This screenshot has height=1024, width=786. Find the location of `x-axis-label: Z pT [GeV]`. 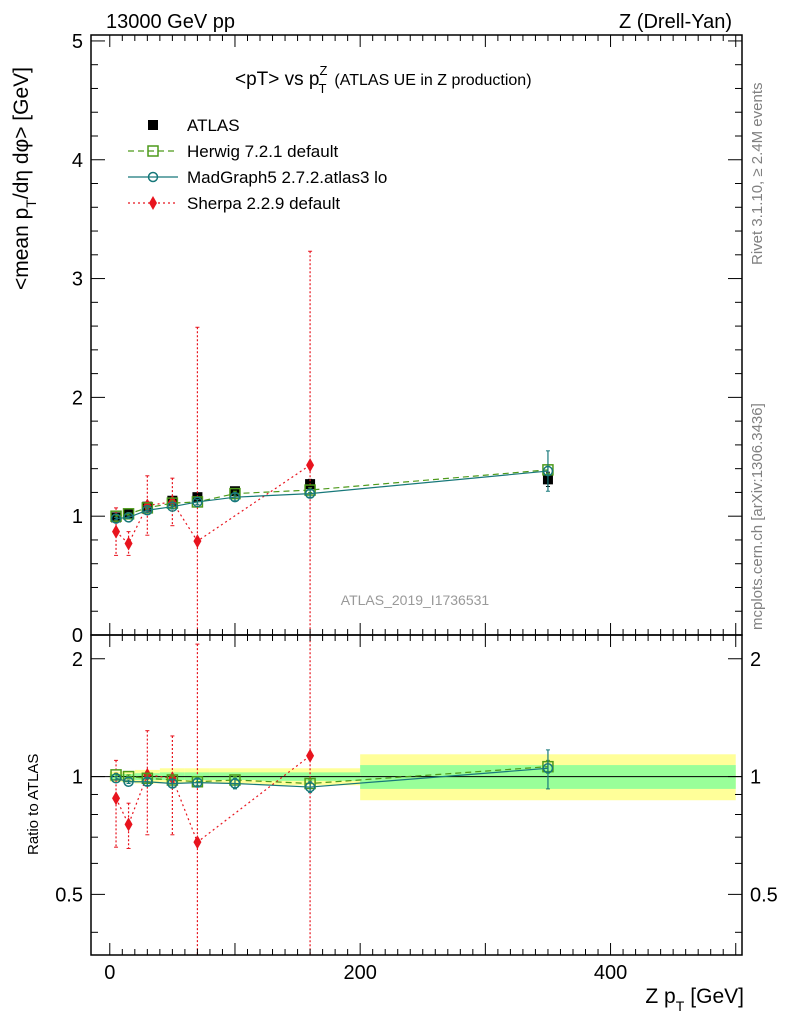

x-axis-label: Z pT [GeV] is located at coordinates (694, 999).